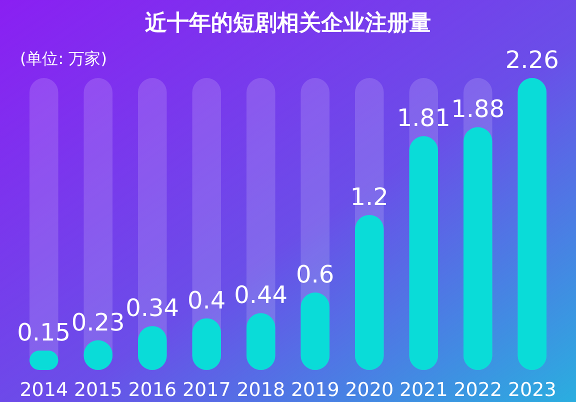 The height and width of the screenshot is (402, 576). Describe the element at coordinates (369, 196) in the screenshot. I see `data-label: 1.2` at that location.